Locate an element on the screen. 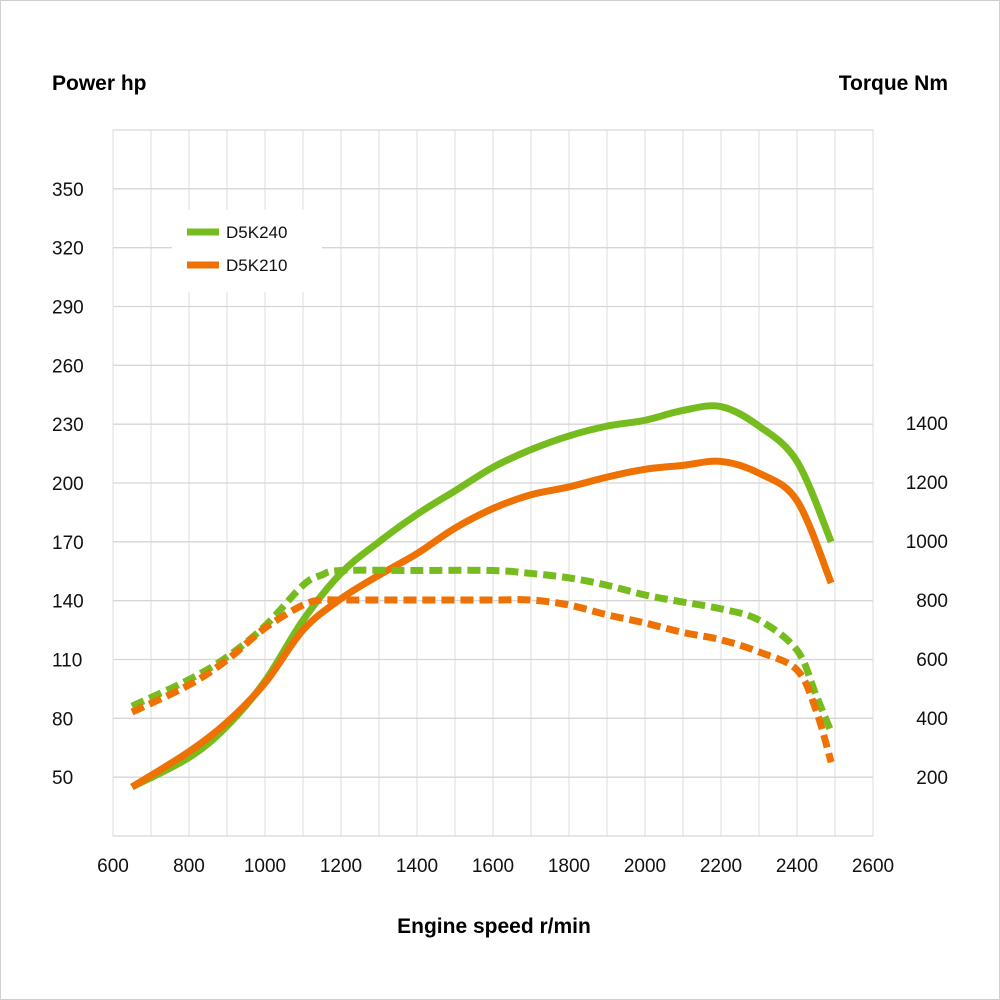 The image size is (1000, 1000). series-d5k210-torque is located at coordinates (482, 680).